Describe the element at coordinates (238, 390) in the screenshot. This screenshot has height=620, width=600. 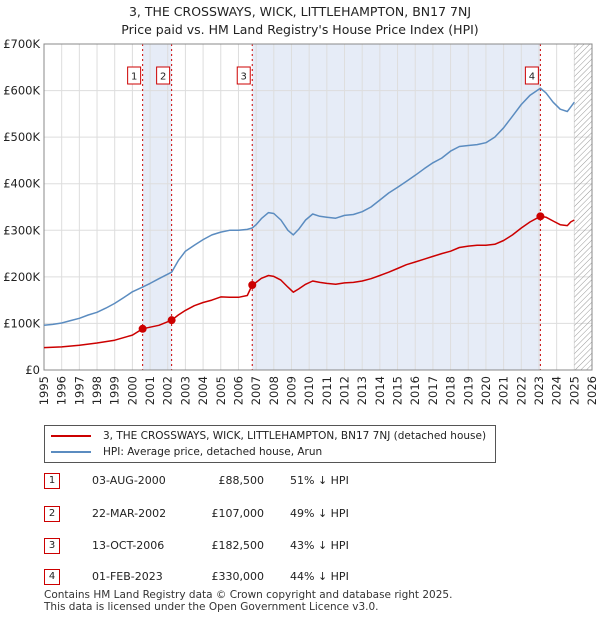
I see `x-tick-label: 2006` at that location.